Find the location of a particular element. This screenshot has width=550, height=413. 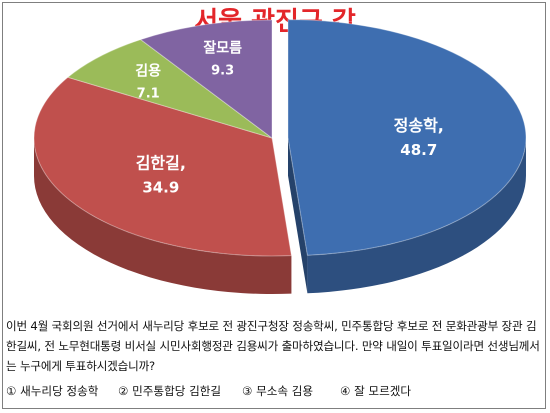

option-1: ① 새누리당 정송학 is located at coordinates (52, 391).